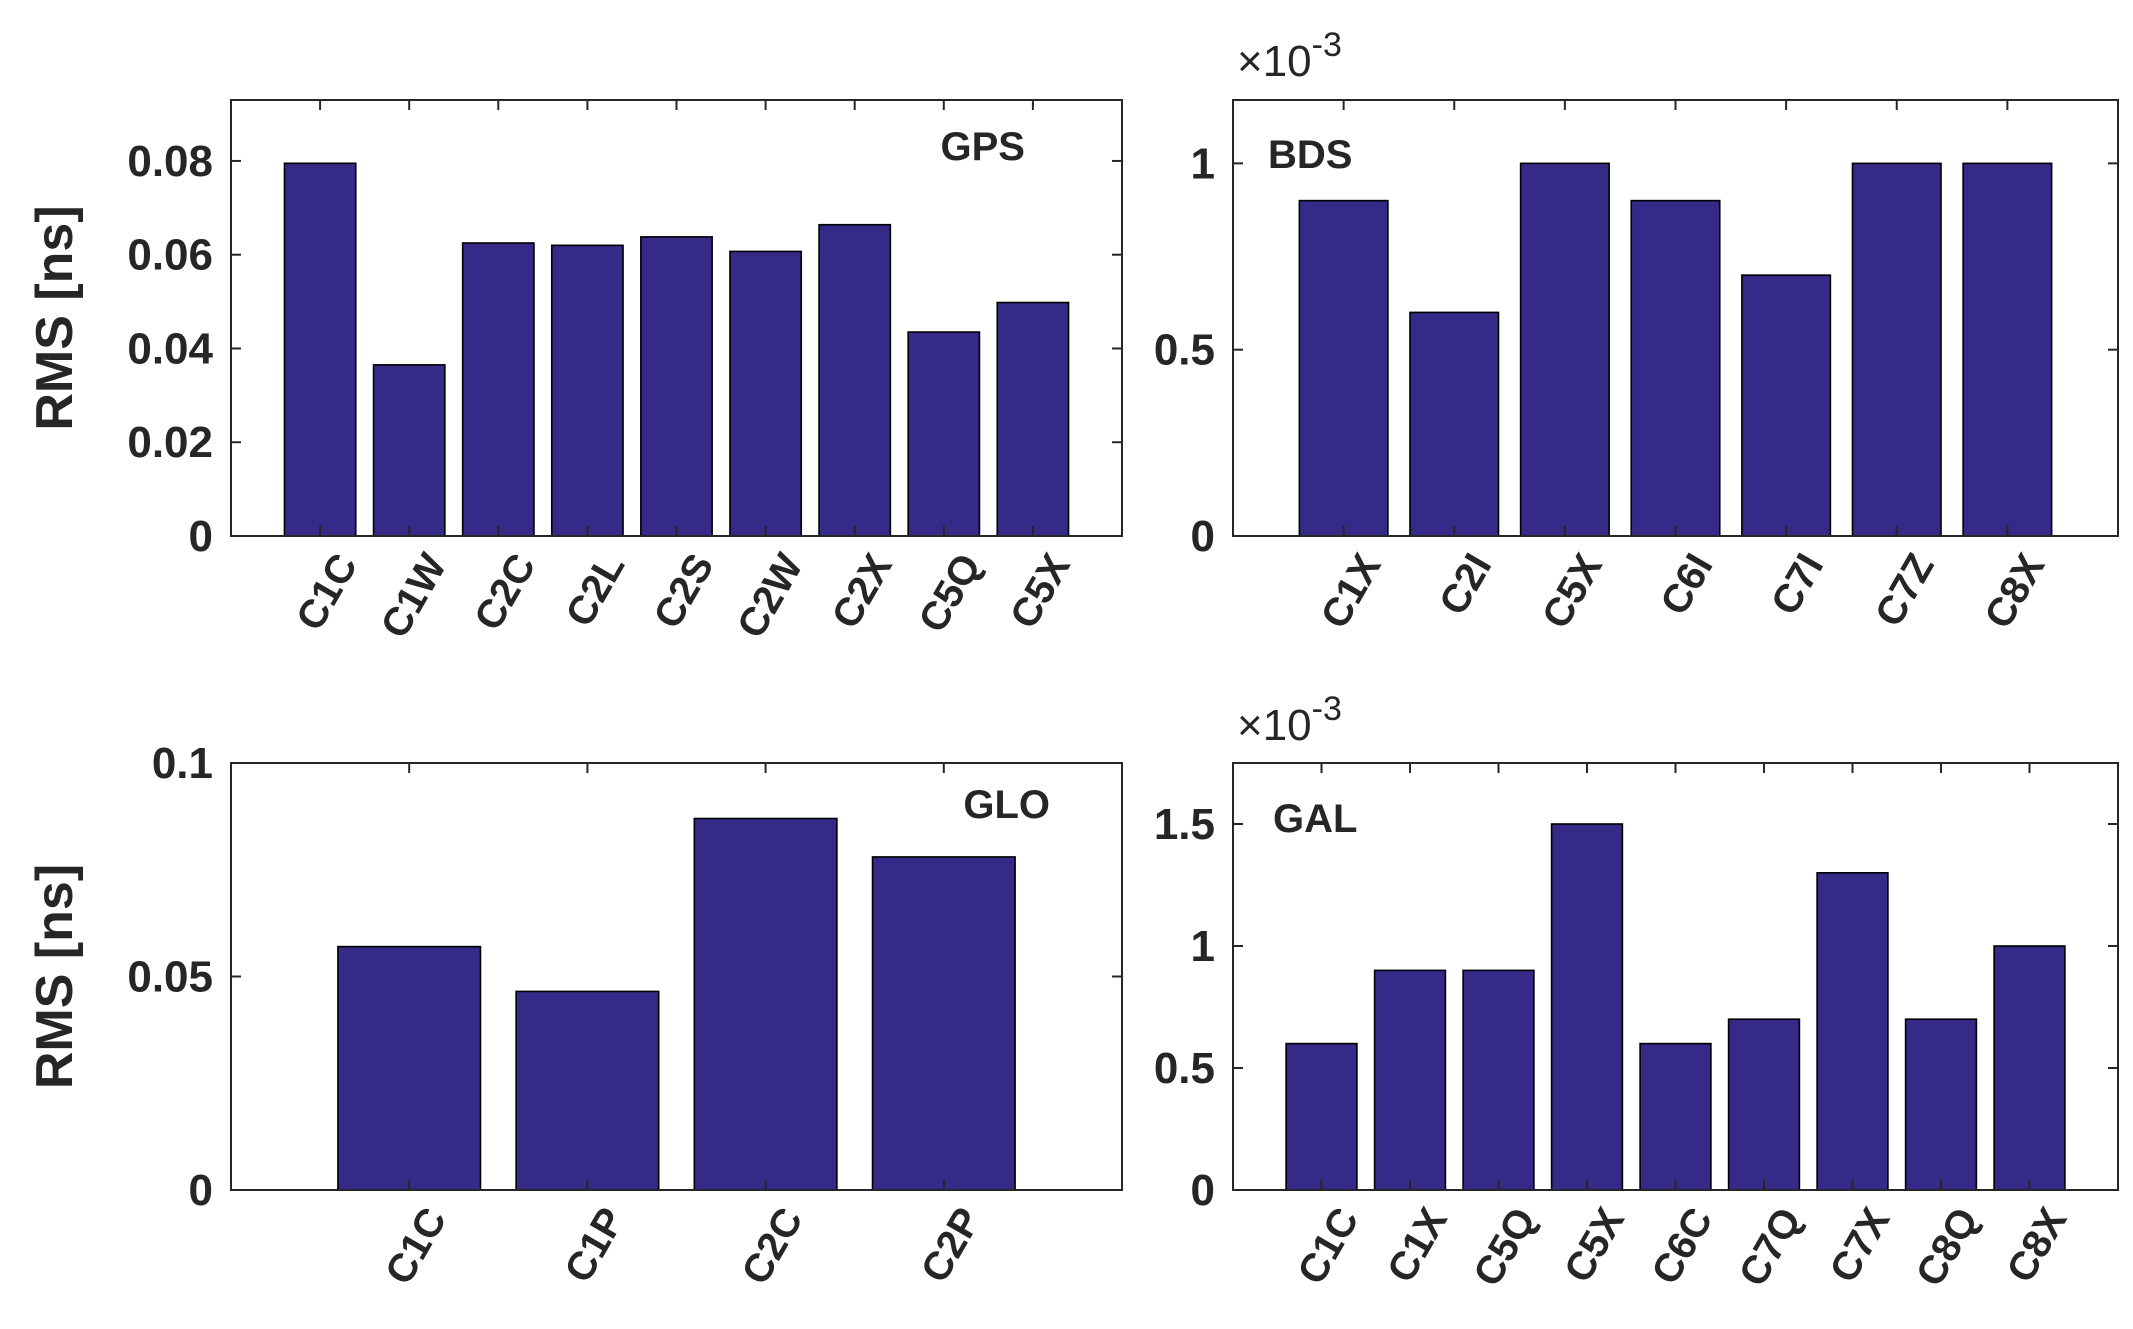 The height and width of the screenshot is (1329, 2133). I want to click on y-tick-label: 0.08, so click(170, 161).